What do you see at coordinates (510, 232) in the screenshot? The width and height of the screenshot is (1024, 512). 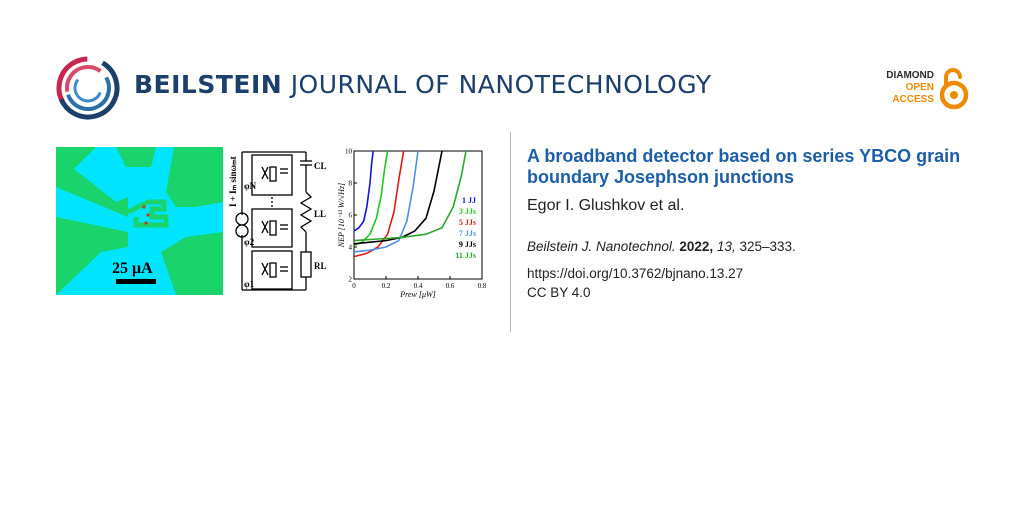 I see `vertical-divider` at bounding box center [510, 232].